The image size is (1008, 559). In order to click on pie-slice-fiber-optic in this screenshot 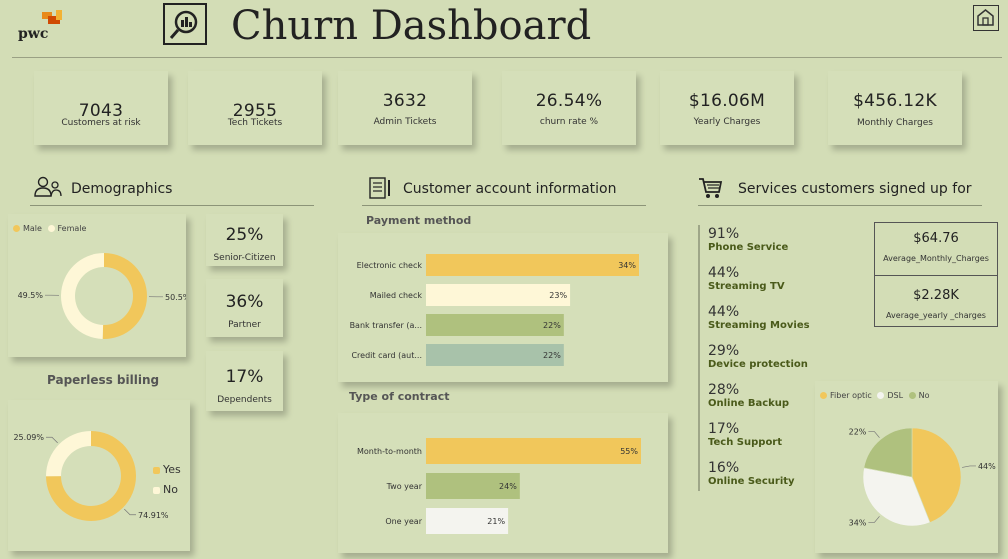, I will do `click(936, 475)`.